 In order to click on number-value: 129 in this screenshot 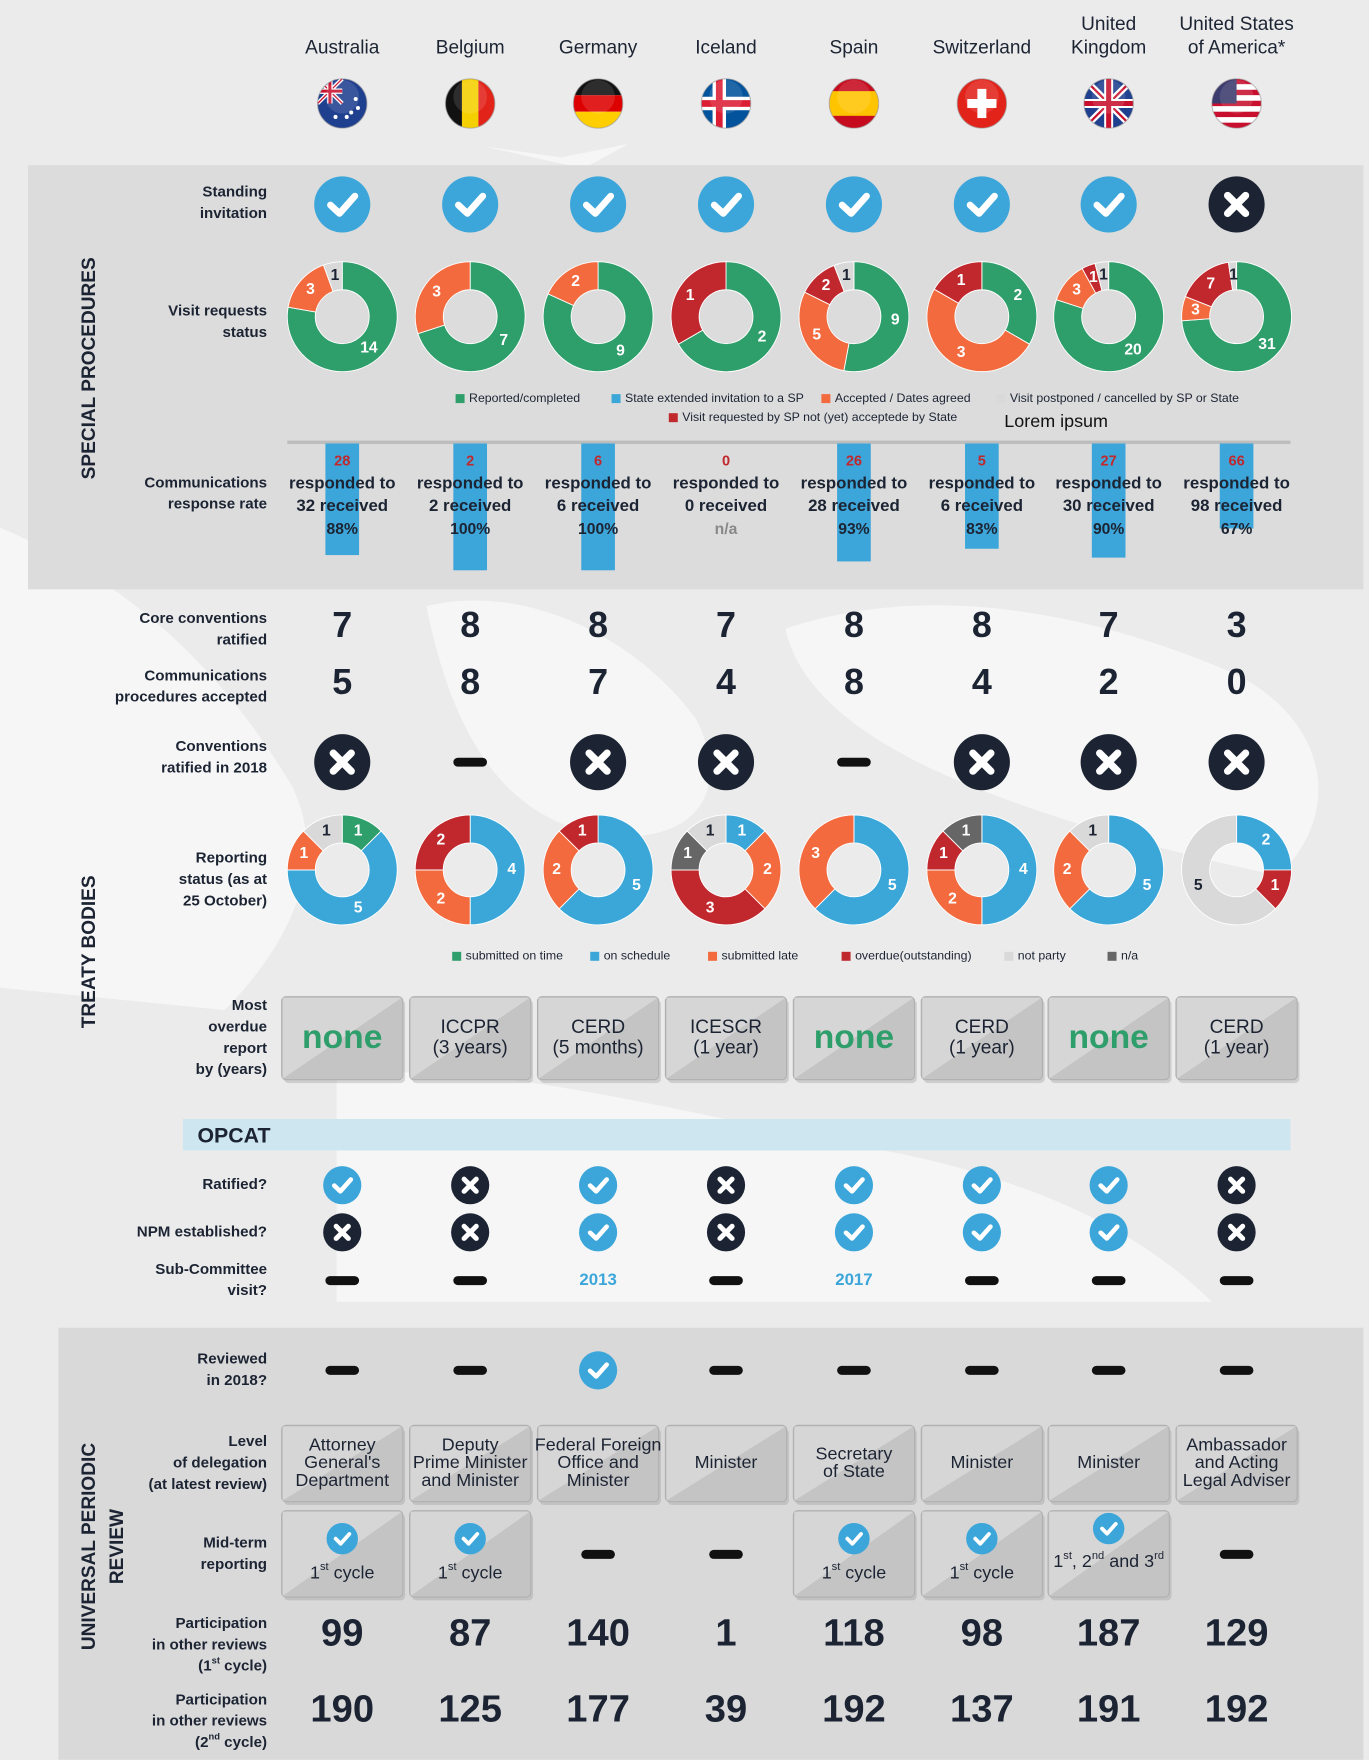, I will do `click(1237, 1632)`.